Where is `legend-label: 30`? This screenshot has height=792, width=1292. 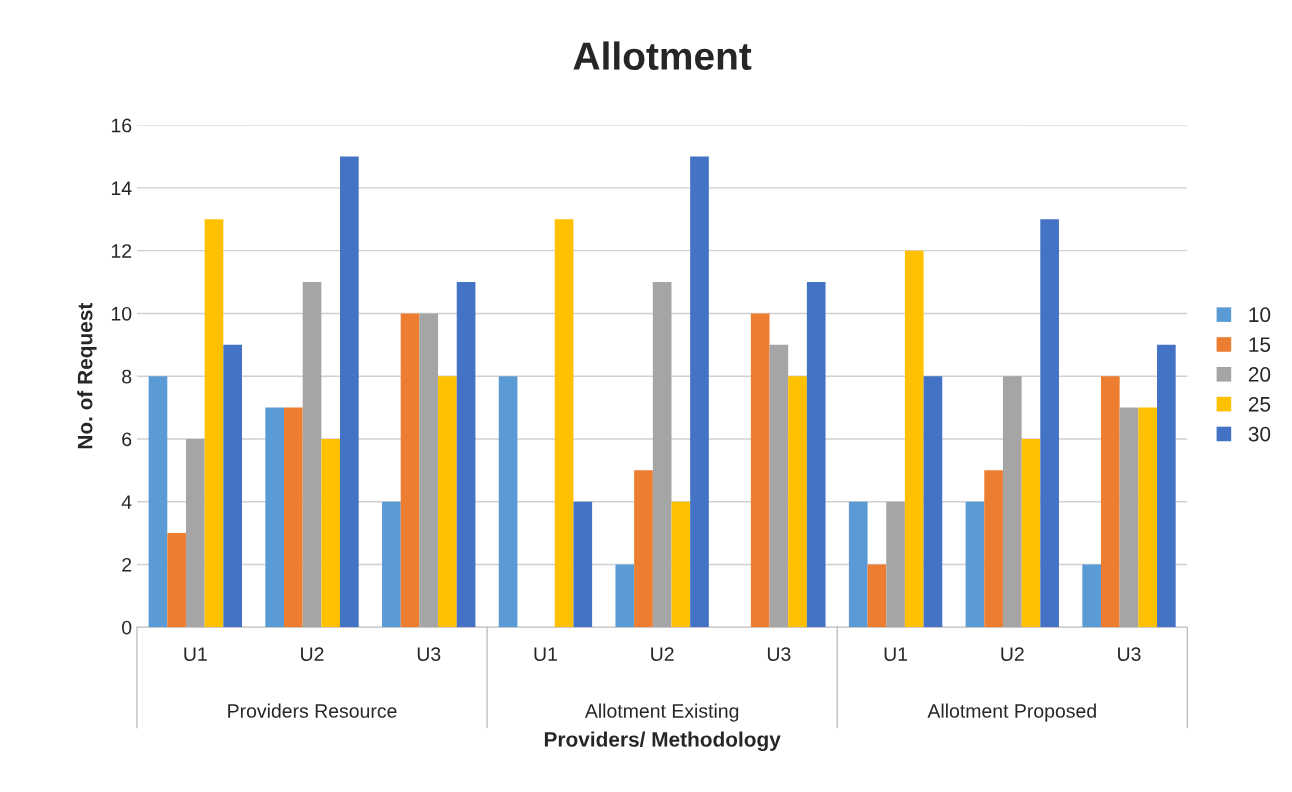 legend-label: 30 is located at coordinates (1259, 434).